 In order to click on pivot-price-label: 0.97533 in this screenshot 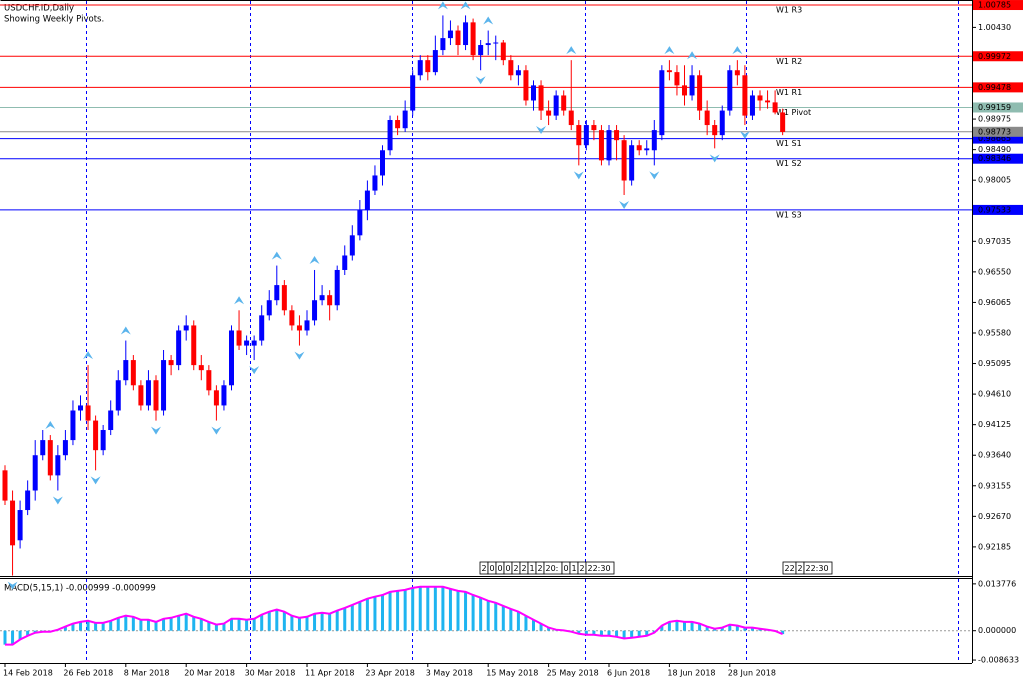, I will do `click(994, 209)`.